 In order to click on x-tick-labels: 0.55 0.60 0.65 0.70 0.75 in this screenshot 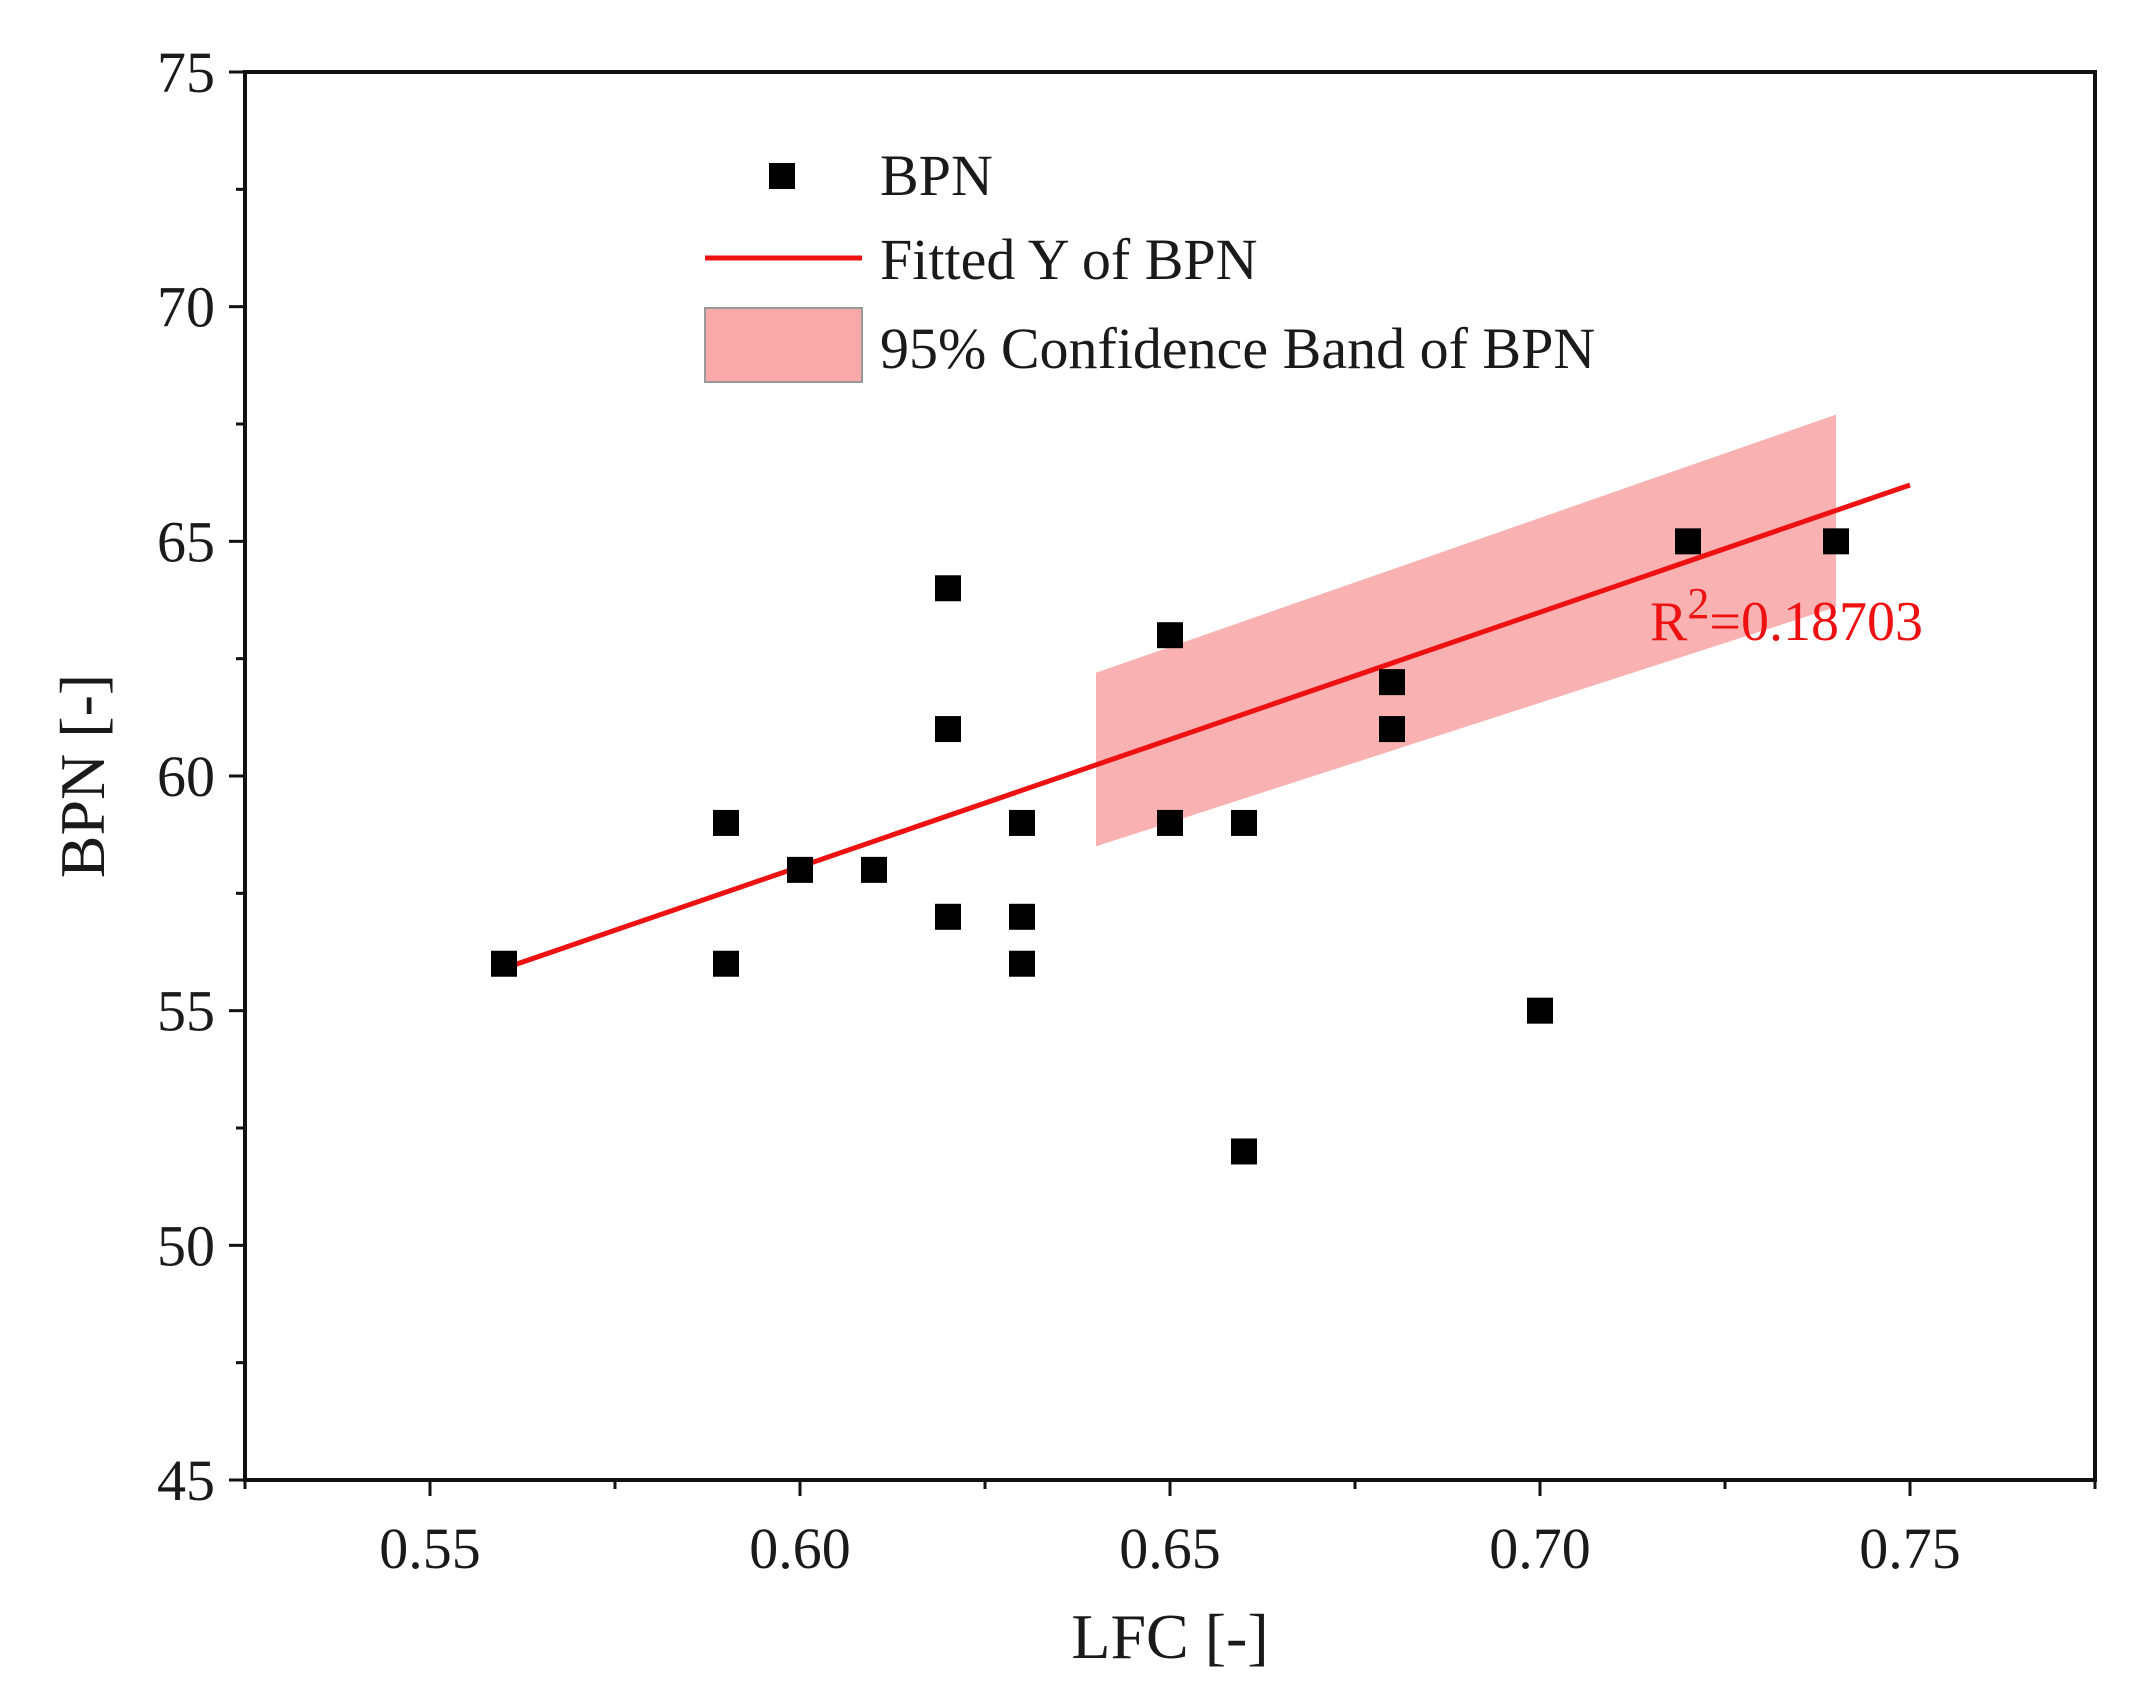, I will do `click(1170, 1548)`.